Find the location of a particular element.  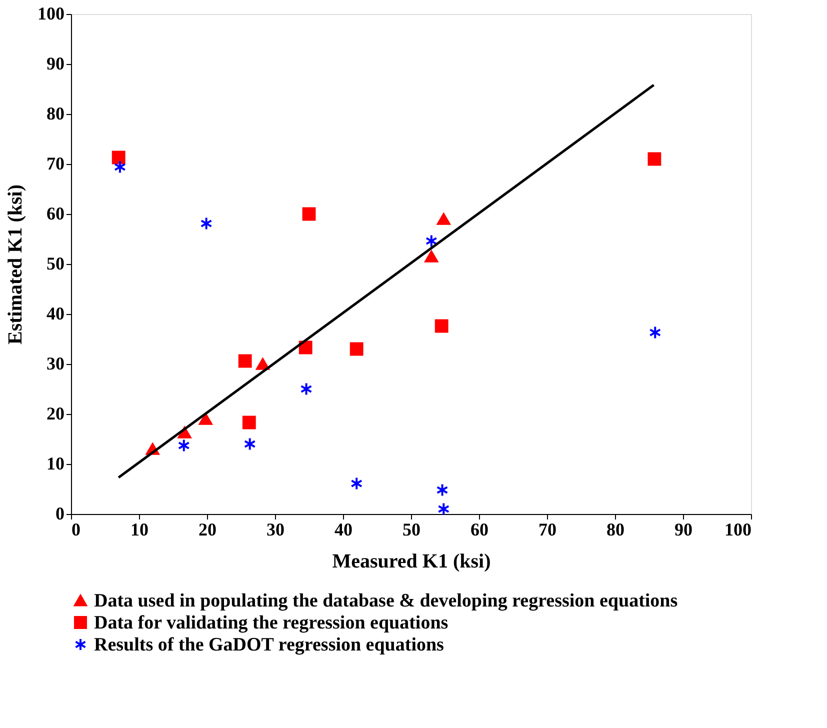

y-tick-label: 40 is located at coordinates (55, 314).